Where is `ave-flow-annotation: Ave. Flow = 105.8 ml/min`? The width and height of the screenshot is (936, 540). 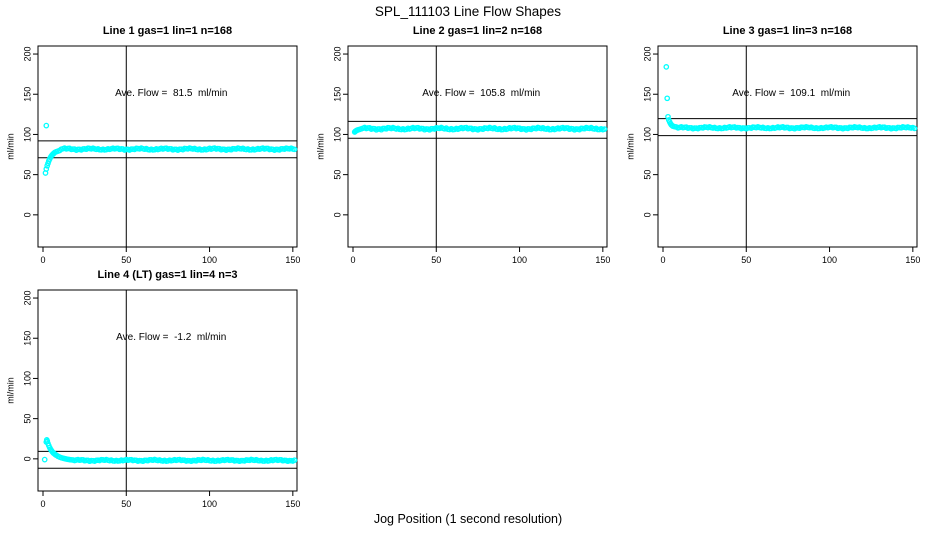 ave-flow-annotation: Ave. Flow = 105.8 ml/min is located at coordinates (481, 93).